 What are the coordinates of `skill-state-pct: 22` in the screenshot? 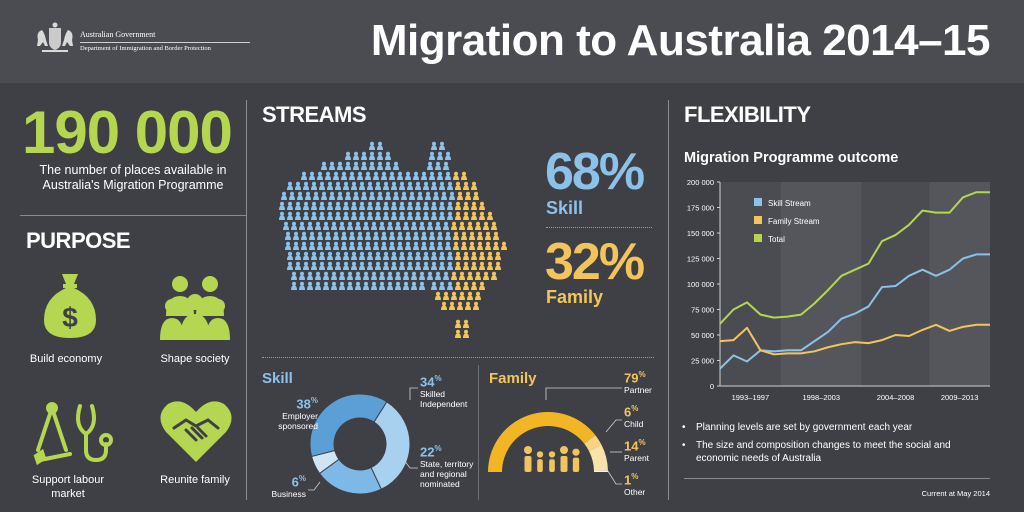 It's located at (427, 452).